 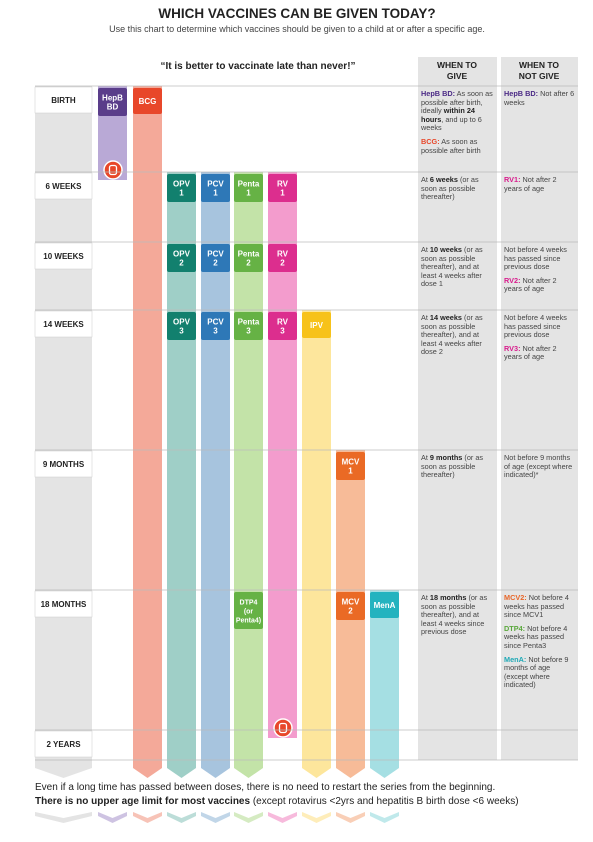 What do you see at coordinates (512, 280) in the screenshot?
I see `vaccine-label: RV2:` at bounding box center [512, 280].